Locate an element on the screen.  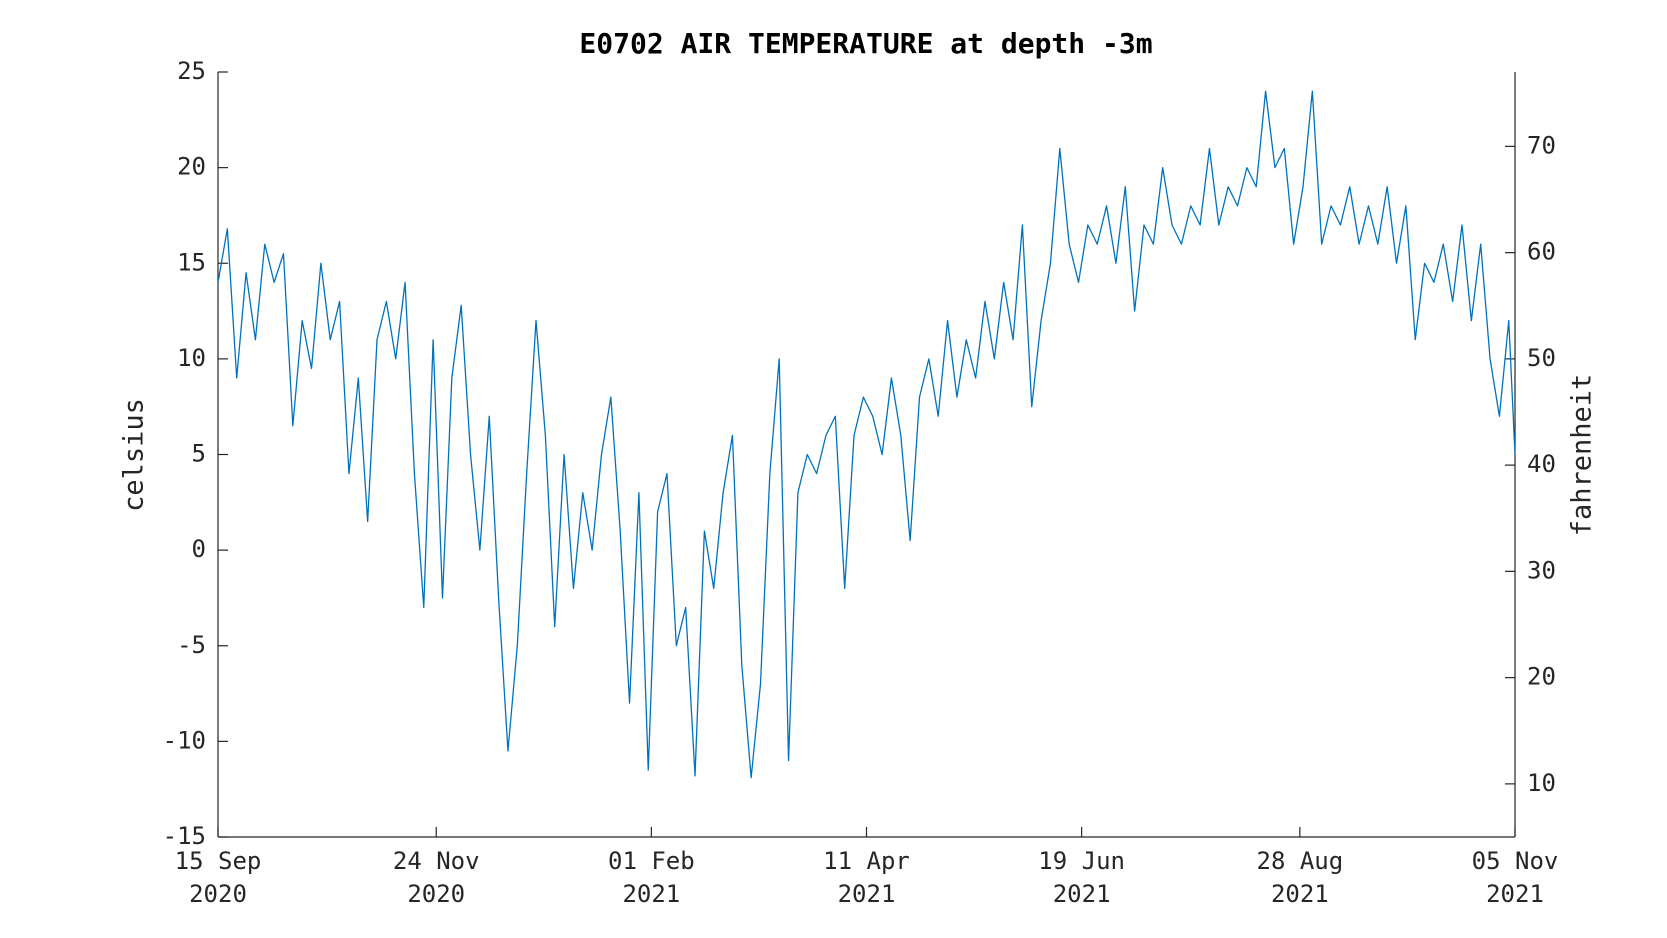
y2-tick-label: 70 is located at coordinates (1541, 145).